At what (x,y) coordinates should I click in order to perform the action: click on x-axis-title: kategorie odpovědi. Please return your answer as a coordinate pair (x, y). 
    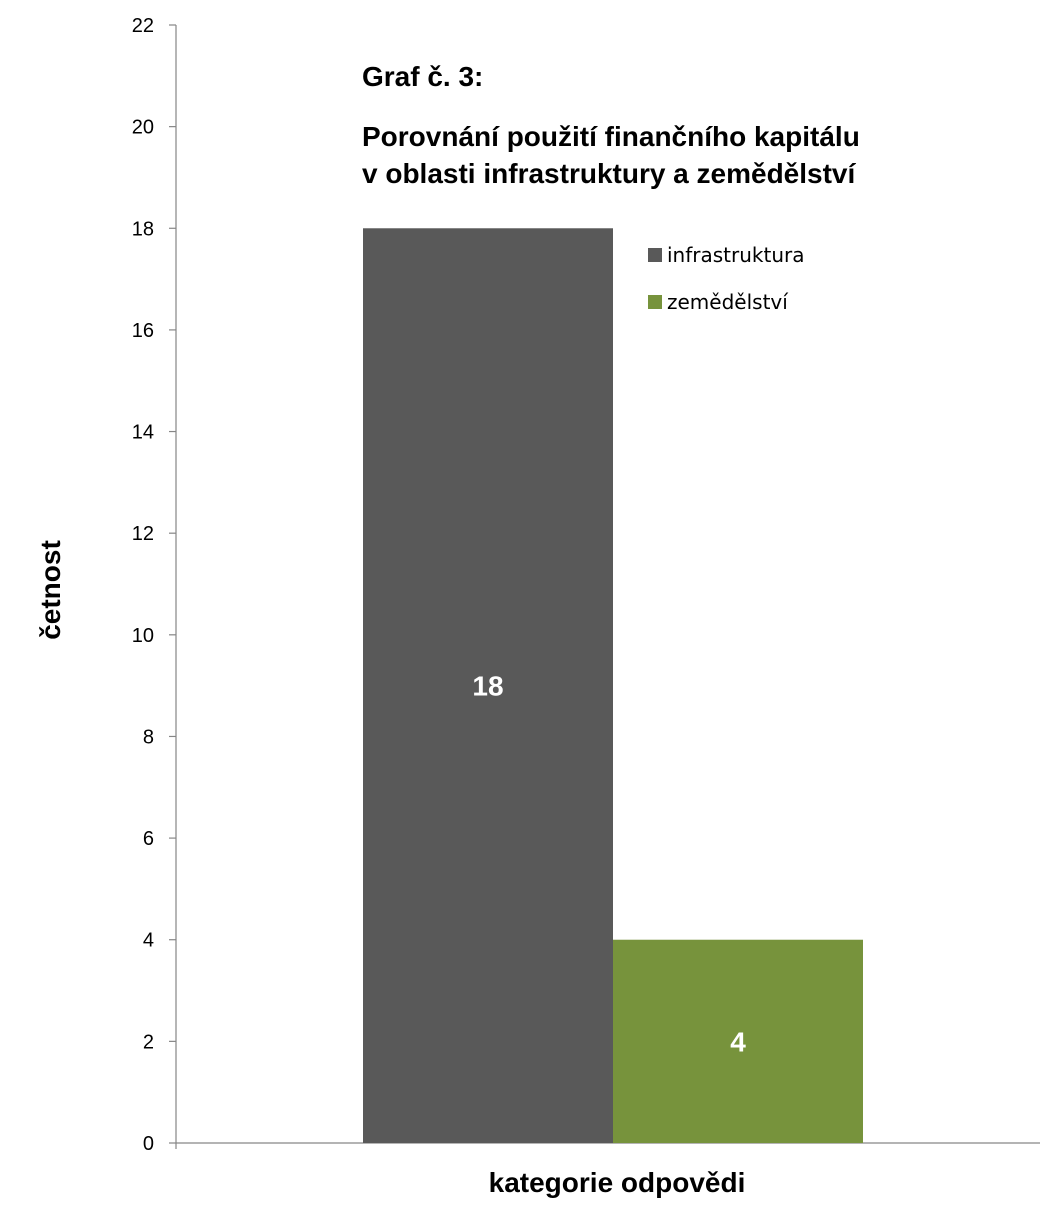
    Looking at the image, I should click on (617, 1182).